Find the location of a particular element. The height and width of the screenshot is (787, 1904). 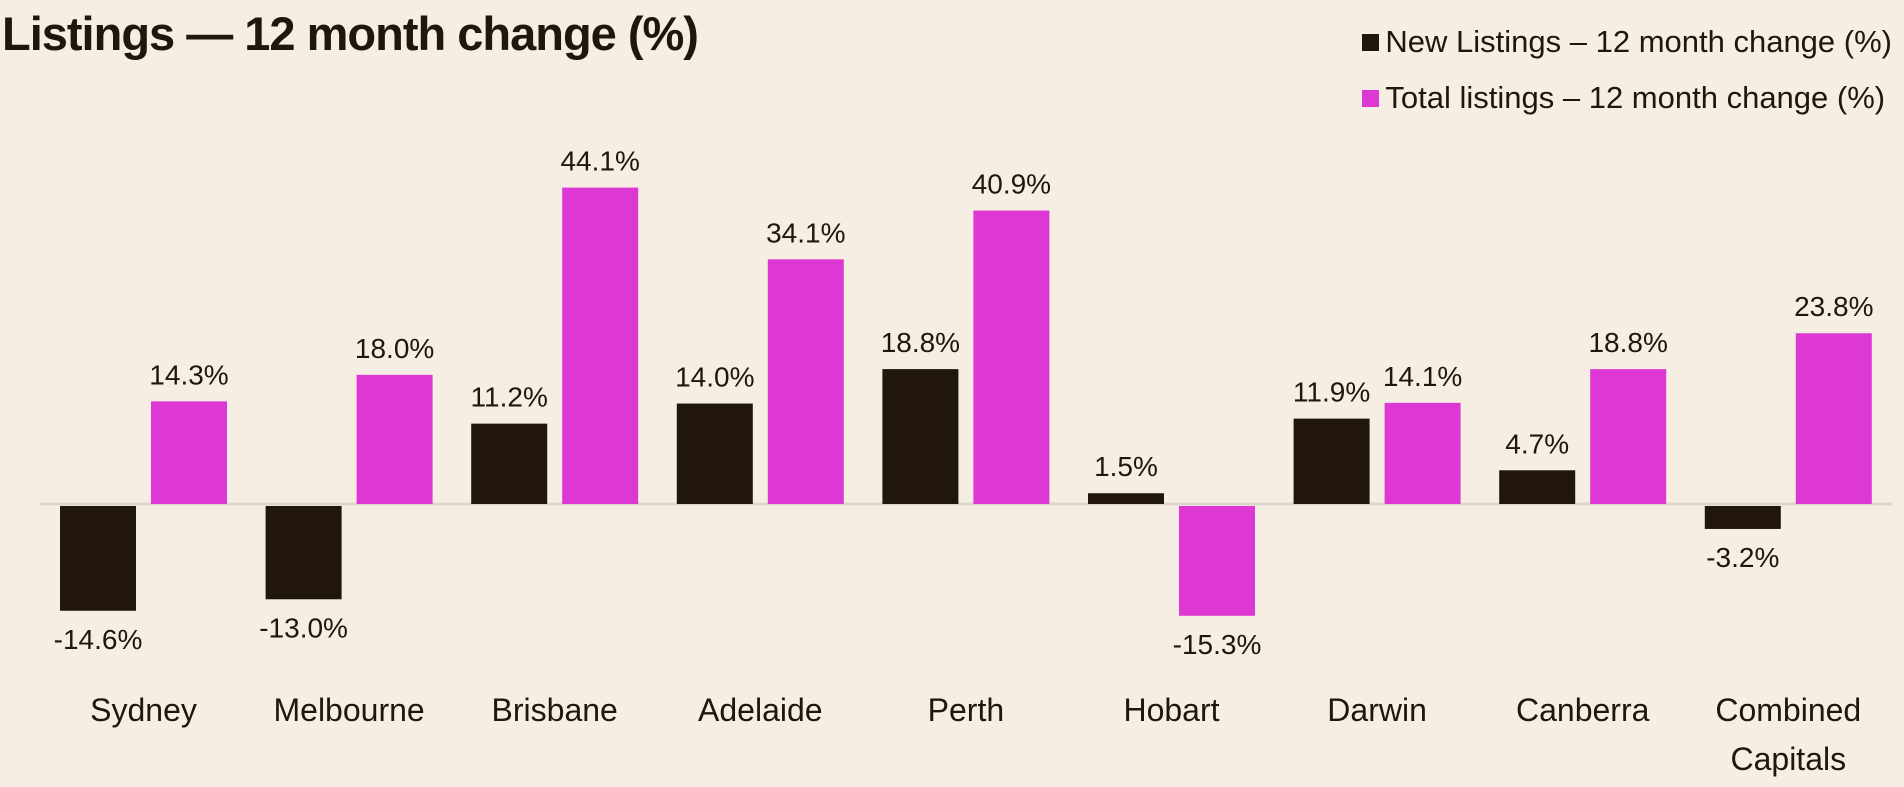

bar-new-listings-darwin is located at coordinates (1331, 461).